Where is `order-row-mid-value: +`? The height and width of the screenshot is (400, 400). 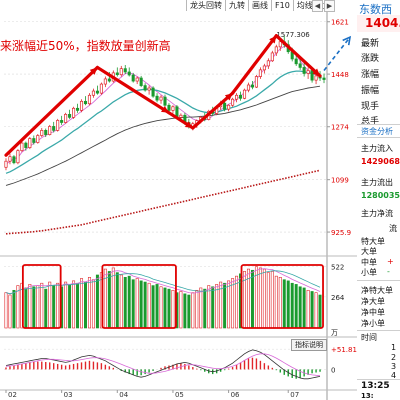
order-row-mid-value: + is located at coordinates (390, 261).